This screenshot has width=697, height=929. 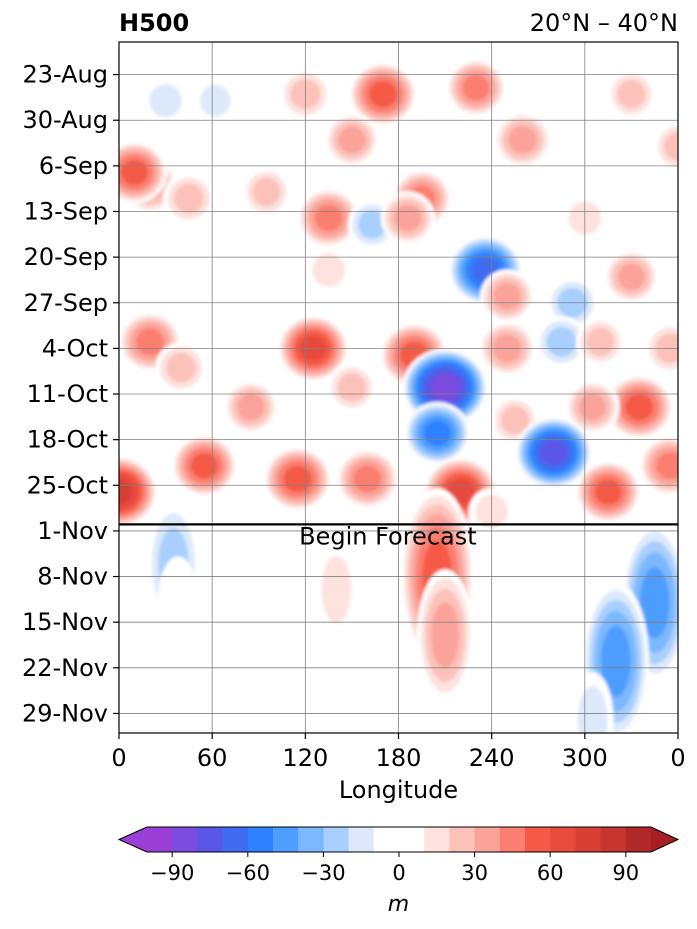 I want to click on y-tick-label: 27-Sep, so click(x=66, y=303).